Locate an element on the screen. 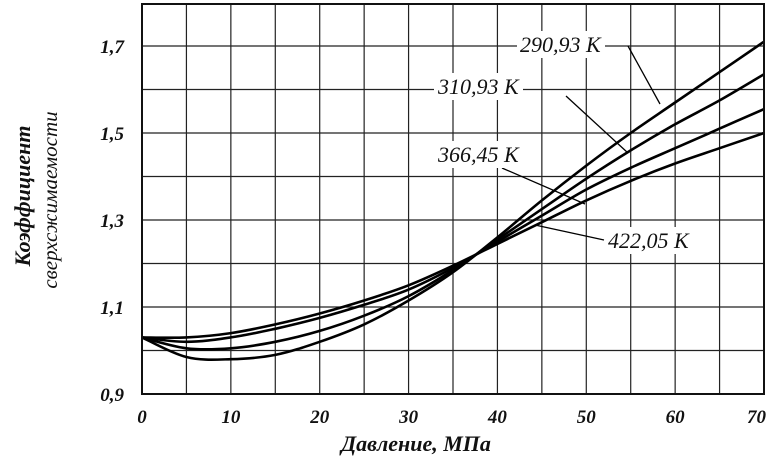  y-tick-labels: 0,9 1,1 1,3 1,5 1,7 is located at coordinates (112, 221).